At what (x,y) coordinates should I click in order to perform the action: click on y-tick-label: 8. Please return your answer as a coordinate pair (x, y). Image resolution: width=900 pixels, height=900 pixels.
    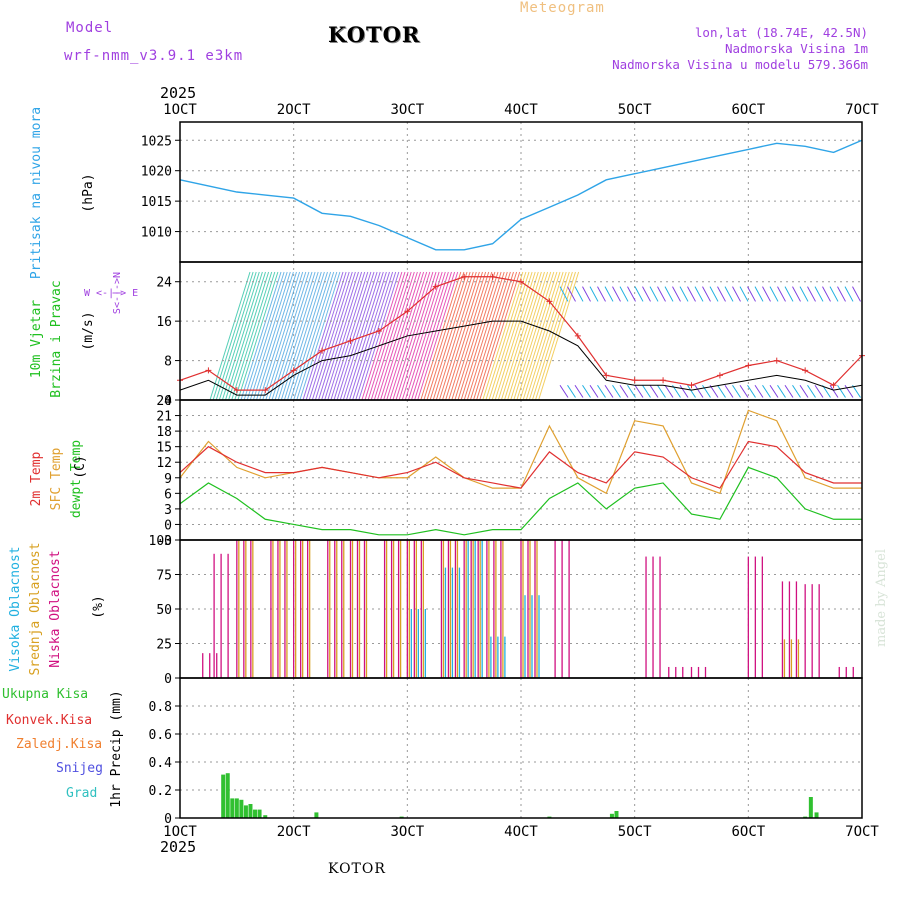
    Looking at the image, I should click on (168, 362).